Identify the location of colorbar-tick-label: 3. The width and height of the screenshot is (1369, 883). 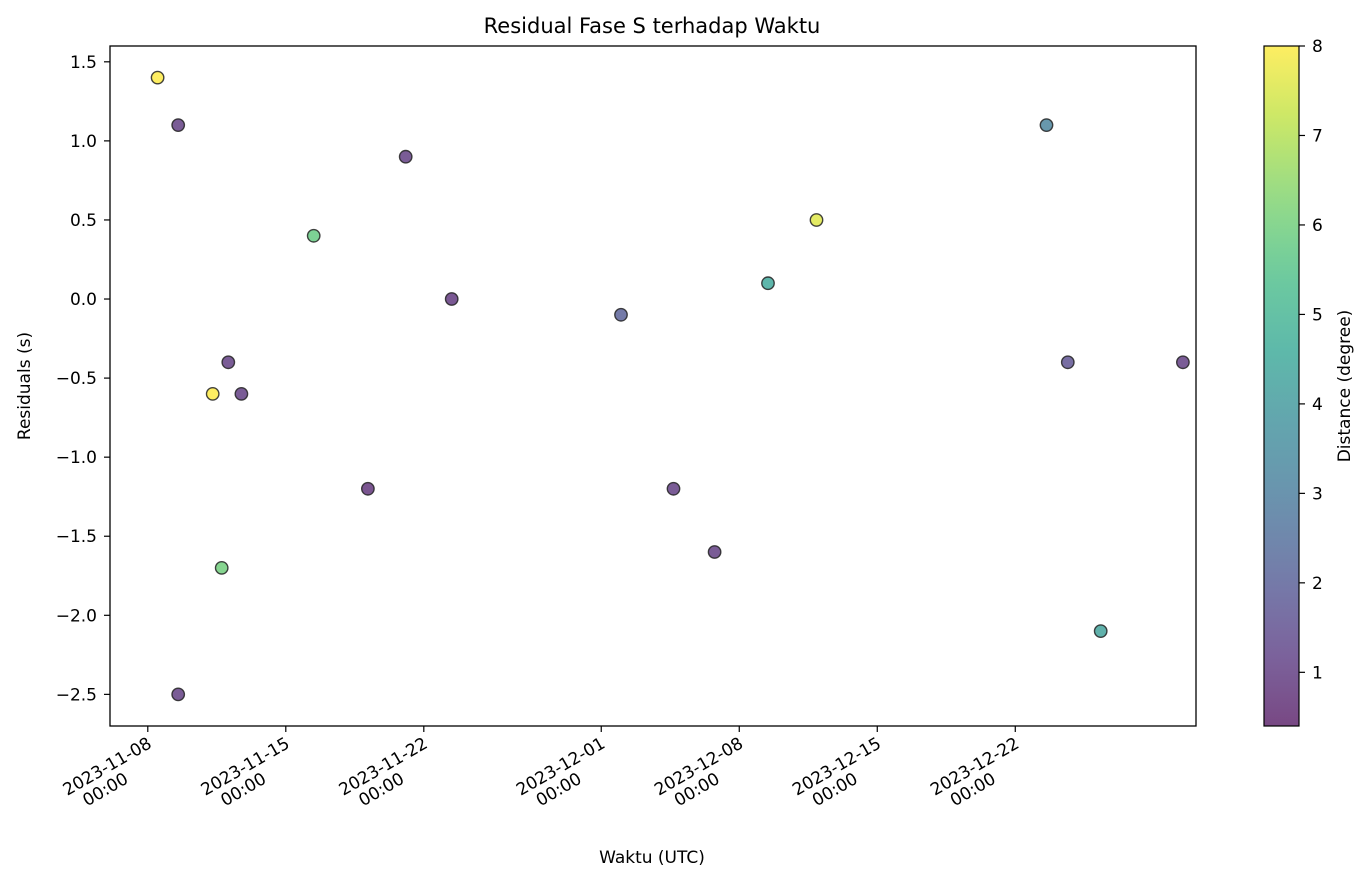
(1317, 494).